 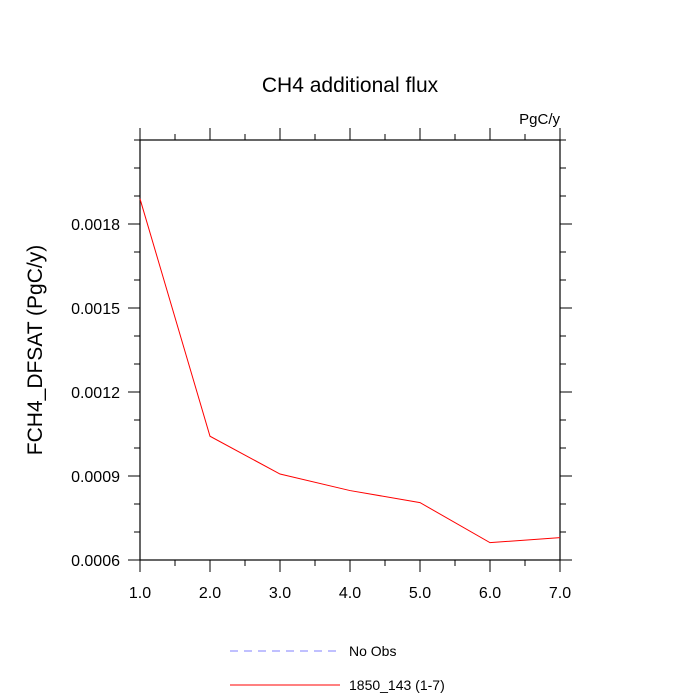 I want to click on legend-label: 1850_143 (1-7), so click(x=397, y=685).